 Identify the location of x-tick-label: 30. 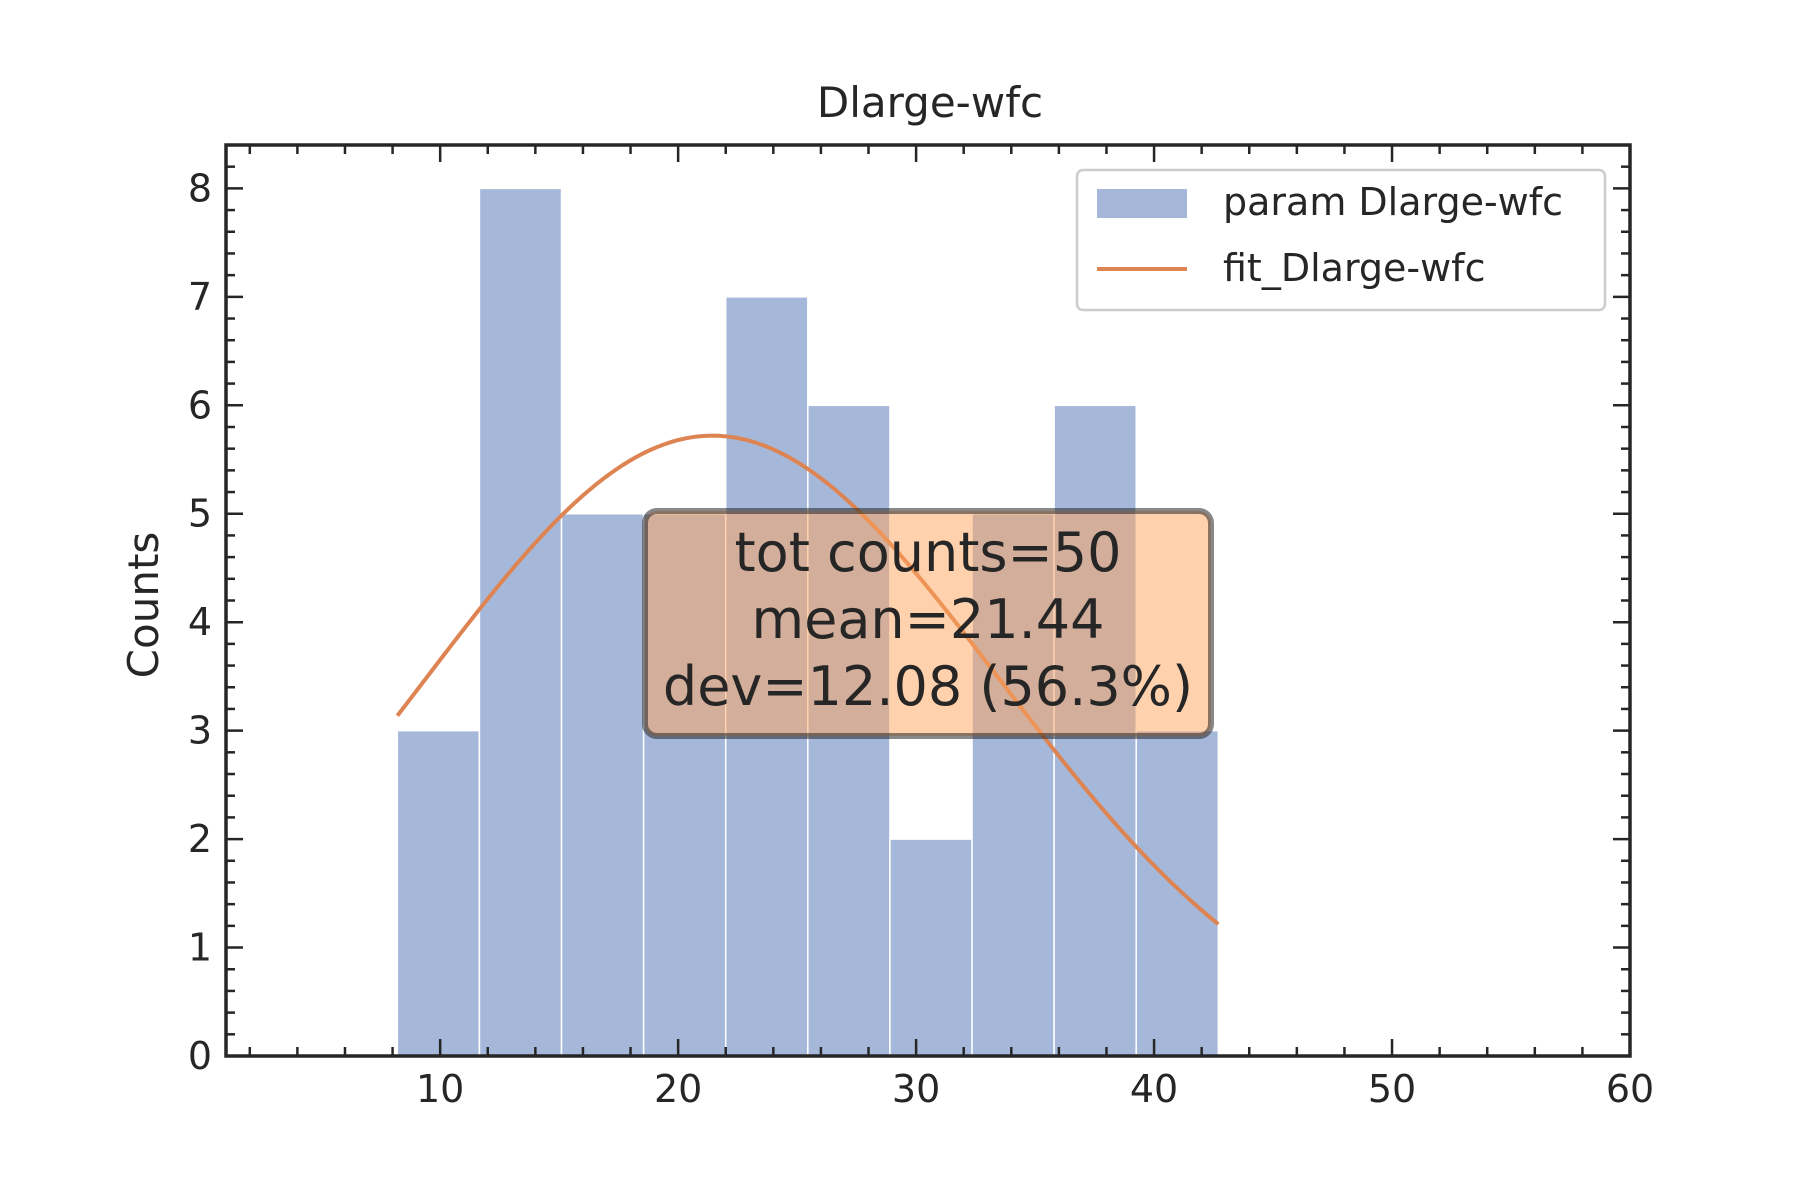
(916, 1089).